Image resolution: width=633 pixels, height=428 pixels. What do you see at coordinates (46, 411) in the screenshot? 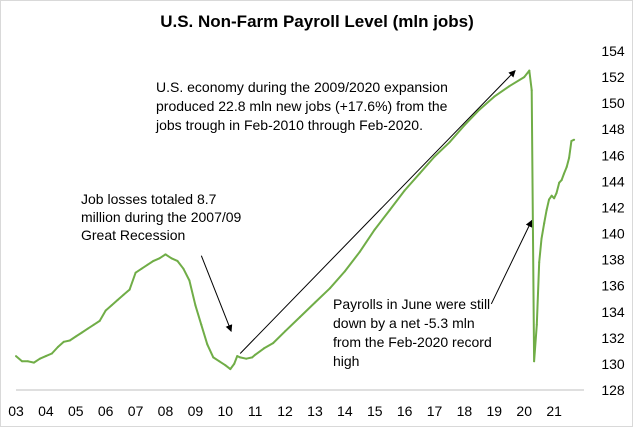
I see `x-tick-label: 04` at bounding box center [46, 411].